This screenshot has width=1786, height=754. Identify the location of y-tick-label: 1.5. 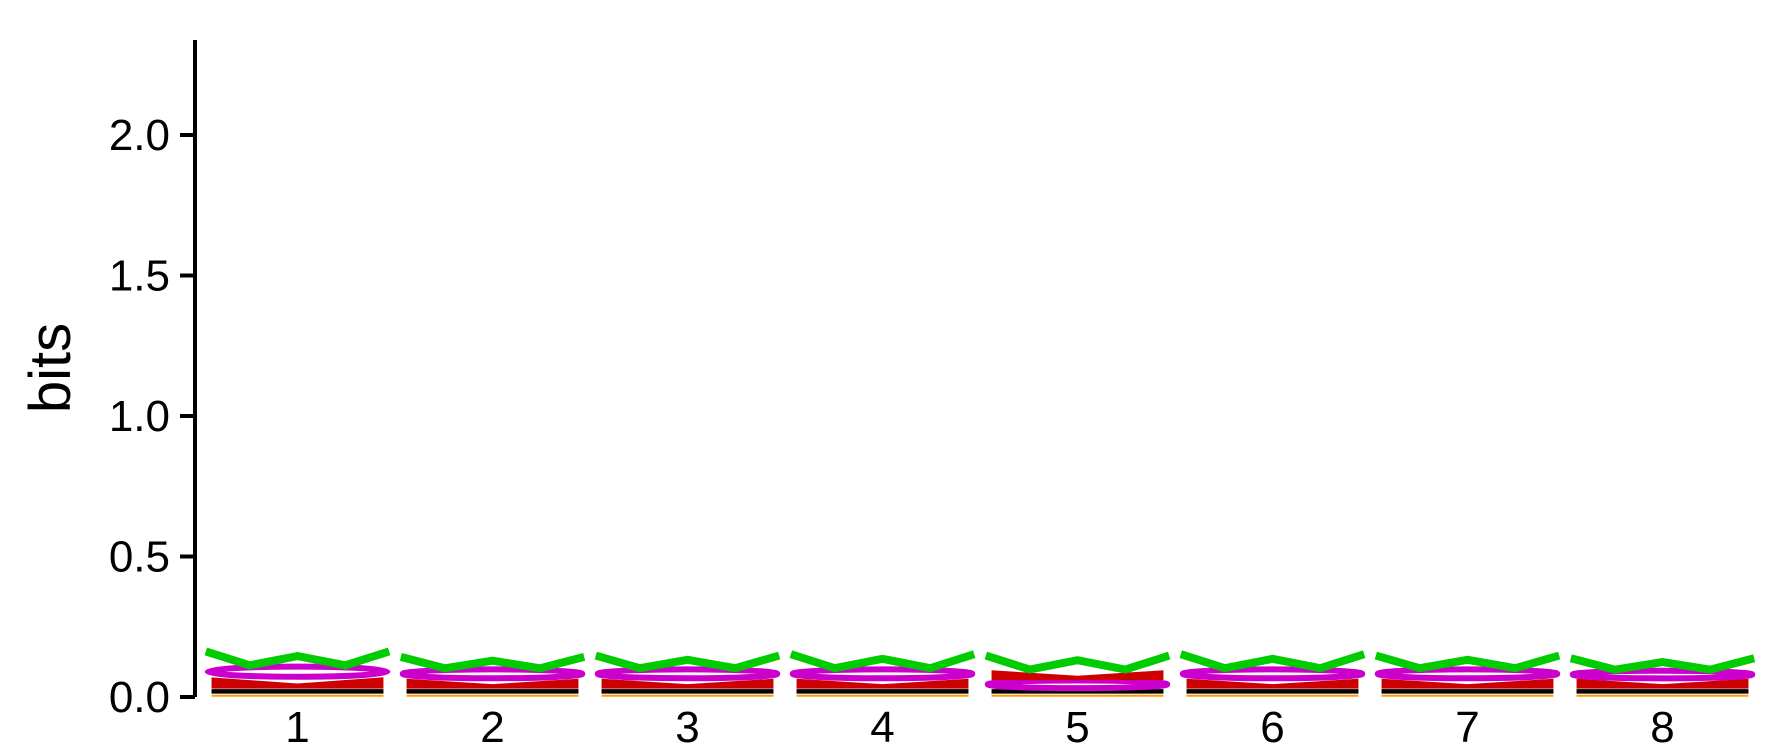
(139, 276).